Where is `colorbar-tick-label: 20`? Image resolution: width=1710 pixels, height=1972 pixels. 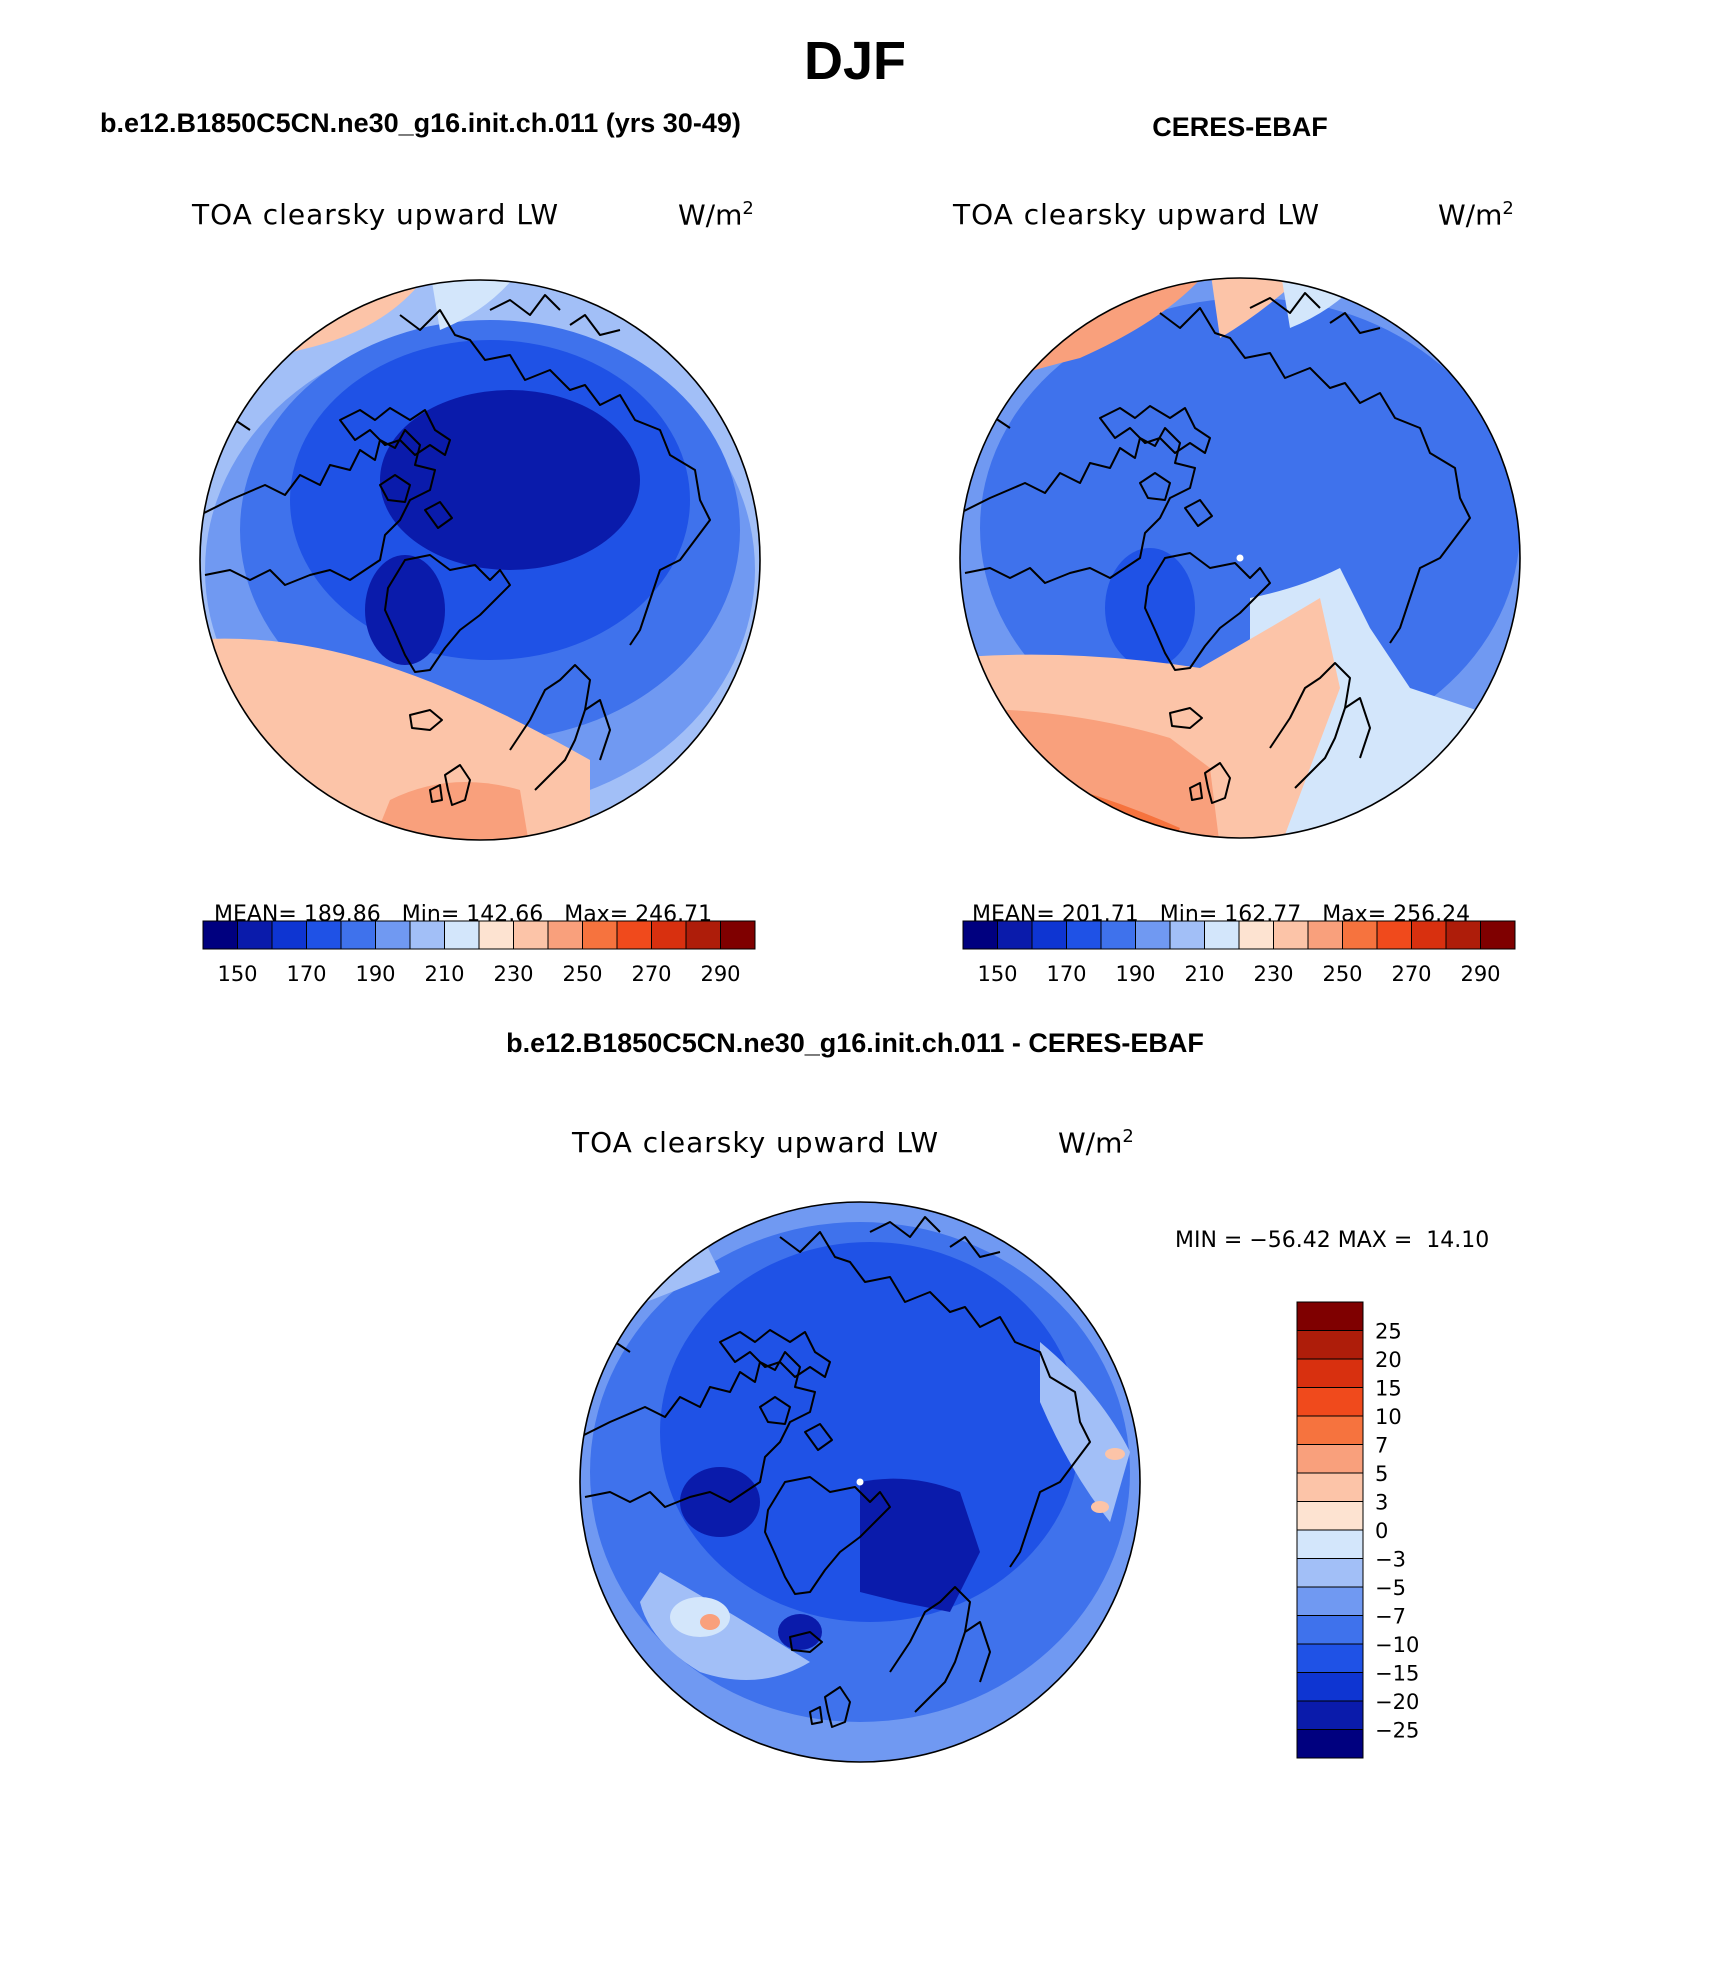
colorbar-tick-label: 20 is located at coordinates (1388, 1360).